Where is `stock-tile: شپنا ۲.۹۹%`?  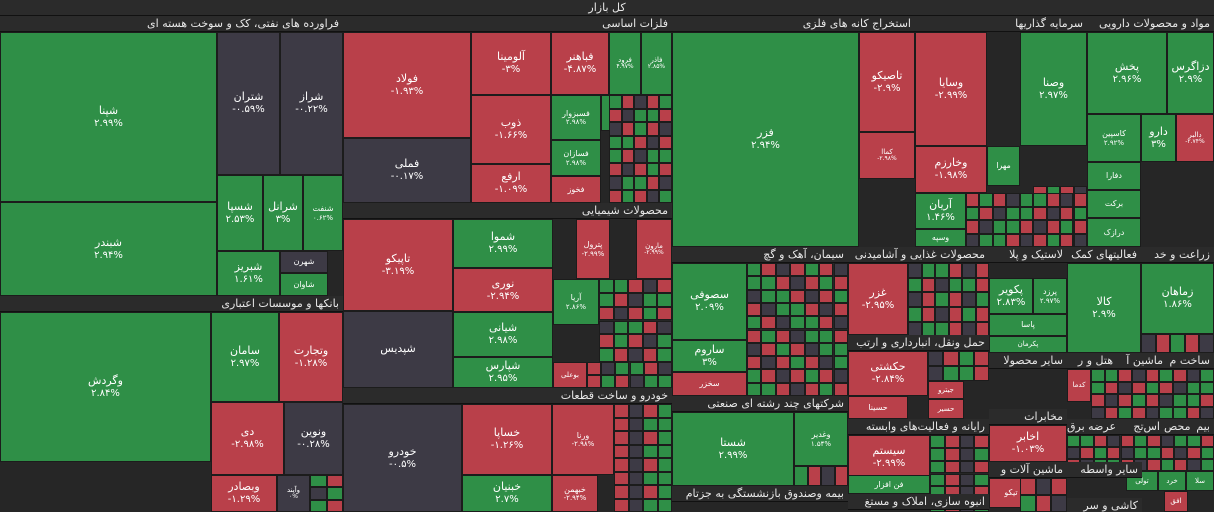
stock-tile: شپنا ۲.۹۹% is located at coordinates (108, 117).